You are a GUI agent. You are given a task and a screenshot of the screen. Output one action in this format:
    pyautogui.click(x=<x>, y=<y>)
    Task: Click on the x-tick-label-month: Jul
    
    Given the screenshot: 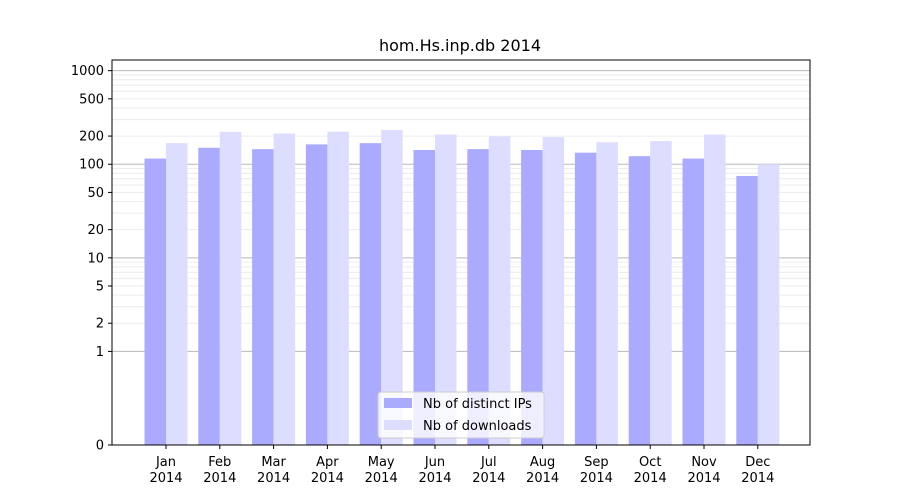 What is the action you would take?
    pyautogui.click(x=488, y=462)
    